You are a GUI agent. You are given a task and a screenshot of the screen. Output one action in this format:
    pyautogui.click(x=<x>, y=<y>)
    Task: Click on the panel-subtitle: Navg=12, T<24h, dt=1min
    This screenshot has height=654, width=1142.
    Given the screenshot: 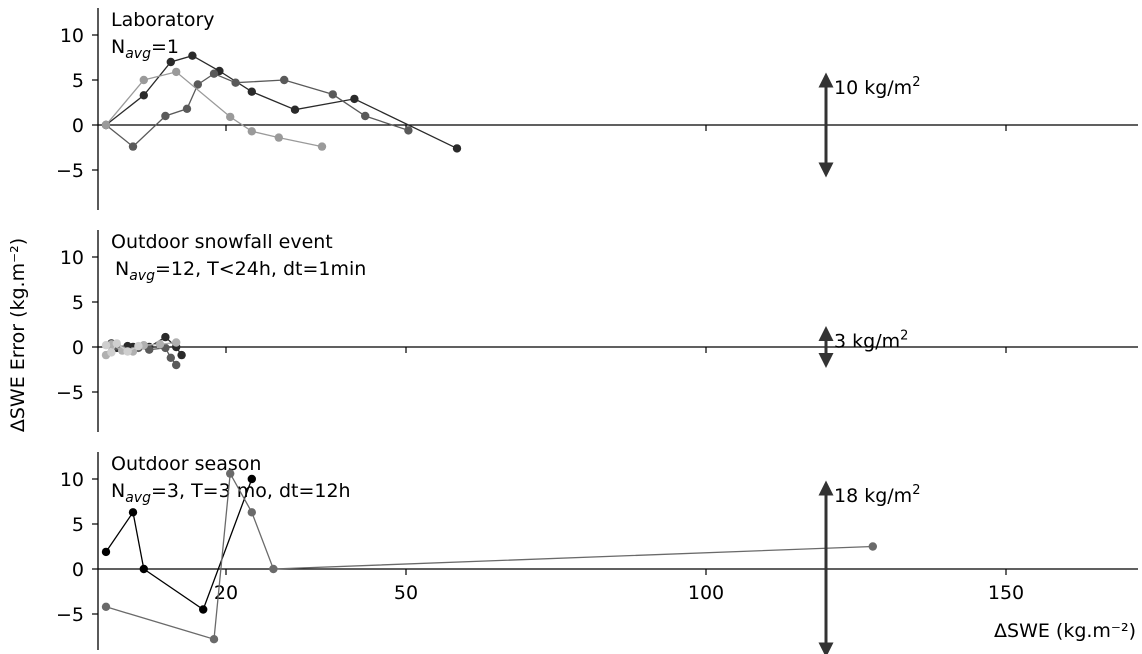 What is the action you would take?
    pyautogui.click(x=240, y=271)
    